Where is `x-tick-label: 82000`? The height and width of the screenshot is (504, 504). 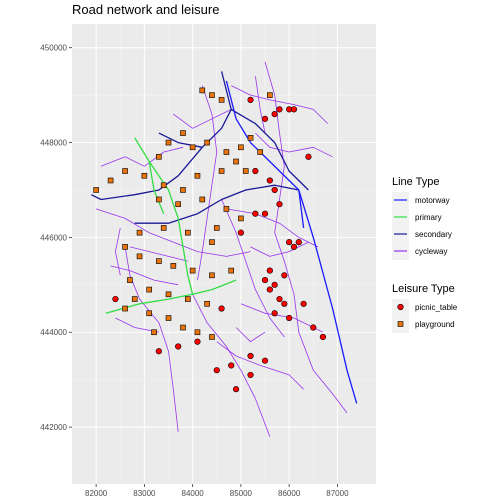
x-tick-label: 82000 is located at coordinates (96, 493).